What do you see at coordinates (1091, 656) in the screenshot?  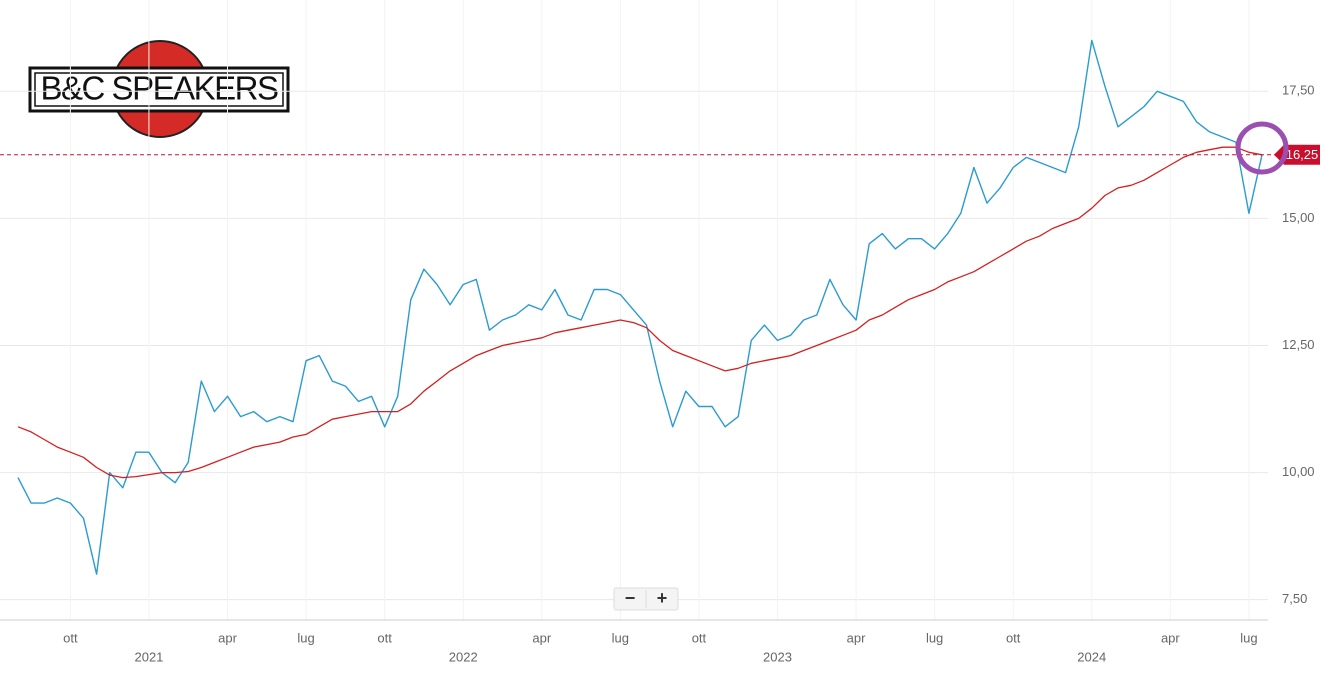 I see `x-year-label: 2024` at bounding box center [1091, 656].